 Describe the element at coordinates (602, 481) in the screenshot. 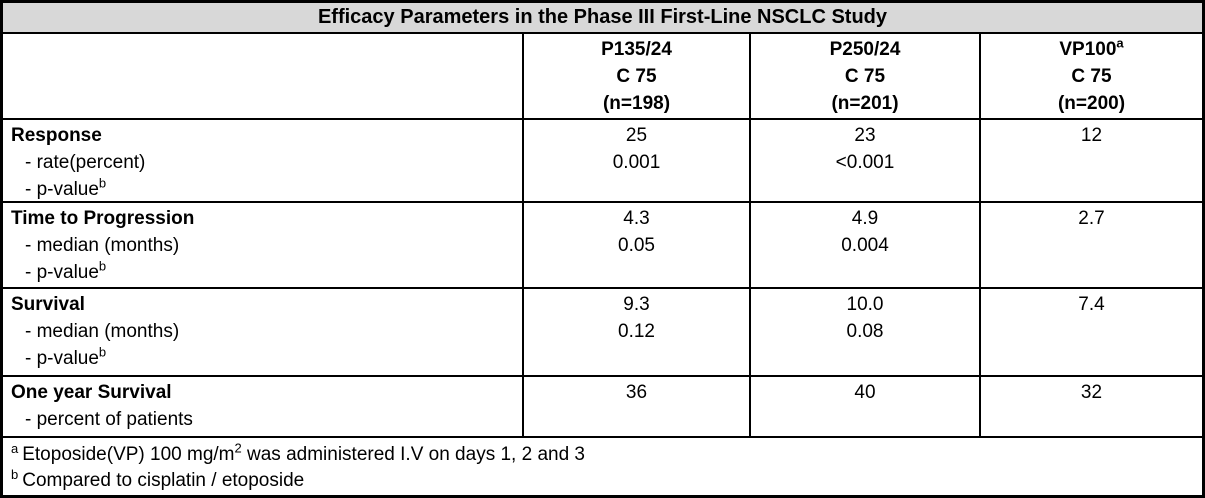

I see `footnote-b: b Compared to cisplatin / etoposide` at that location.